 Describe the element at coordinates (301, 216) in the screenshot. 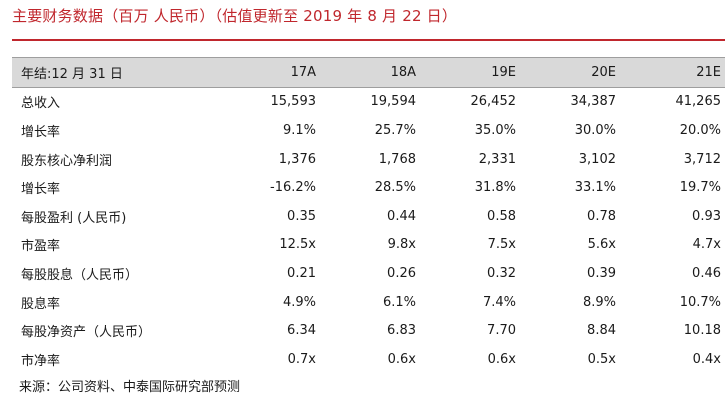

I see `table-cell: 0.35` at that location.